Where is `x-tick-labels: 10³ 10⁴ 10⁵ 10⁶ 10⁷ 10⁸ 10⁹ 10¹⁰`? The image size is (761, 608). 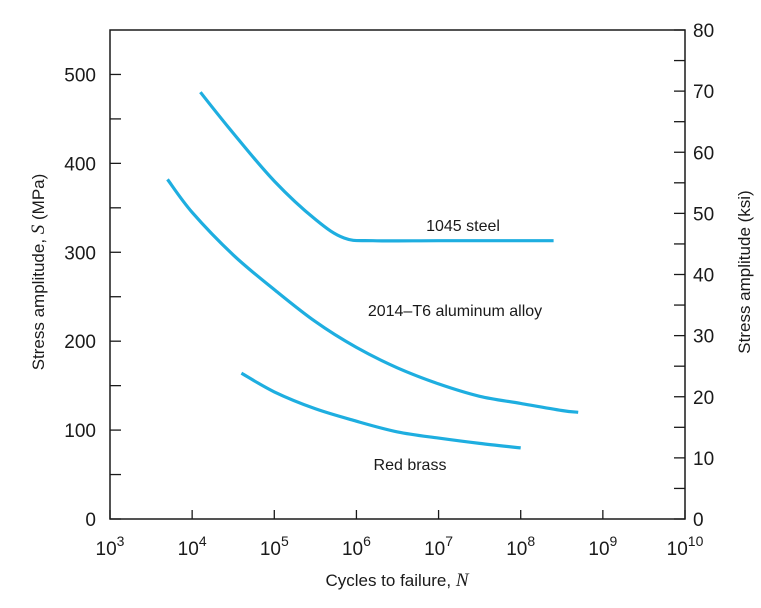
x-tick-labels: 10³ 10⁴ 10⁵ 10⁶ 10⁷ 10⁸ 10⁹ 10¹⁰ is located at coordinates (400, 546).